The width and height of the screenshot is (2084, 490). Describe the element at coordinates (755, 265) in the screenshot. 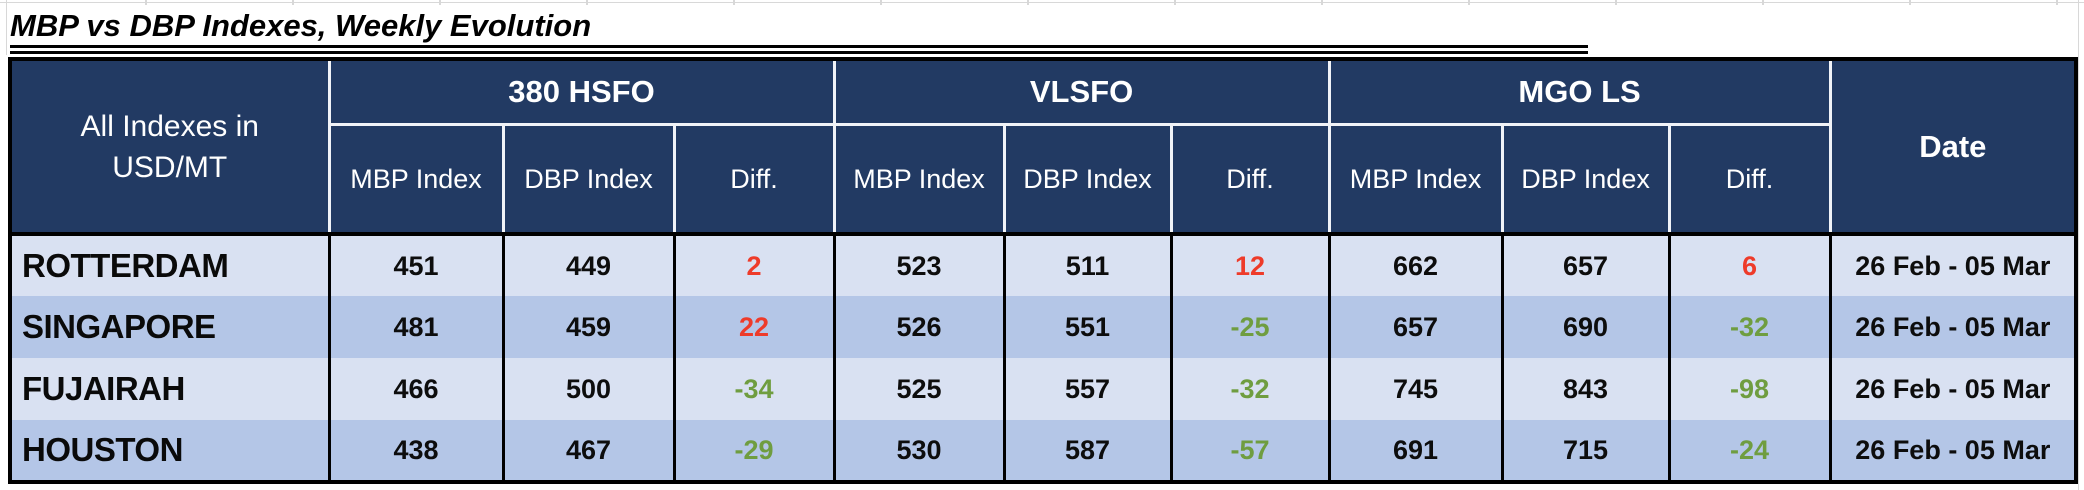

I see `diff-cell: 2` at that location.